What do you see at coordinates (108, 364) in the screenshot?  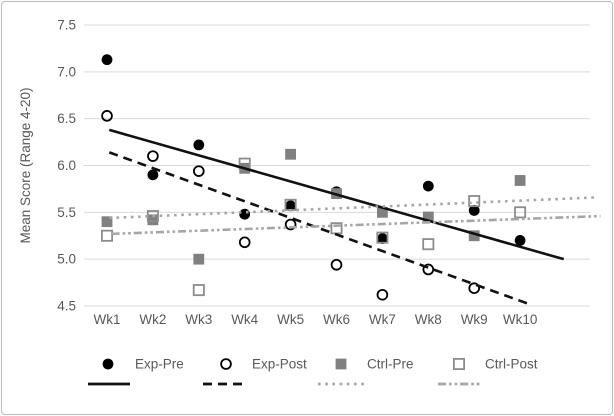 I see `legend-marker-exp-pre` at bounding box center [108, 364].